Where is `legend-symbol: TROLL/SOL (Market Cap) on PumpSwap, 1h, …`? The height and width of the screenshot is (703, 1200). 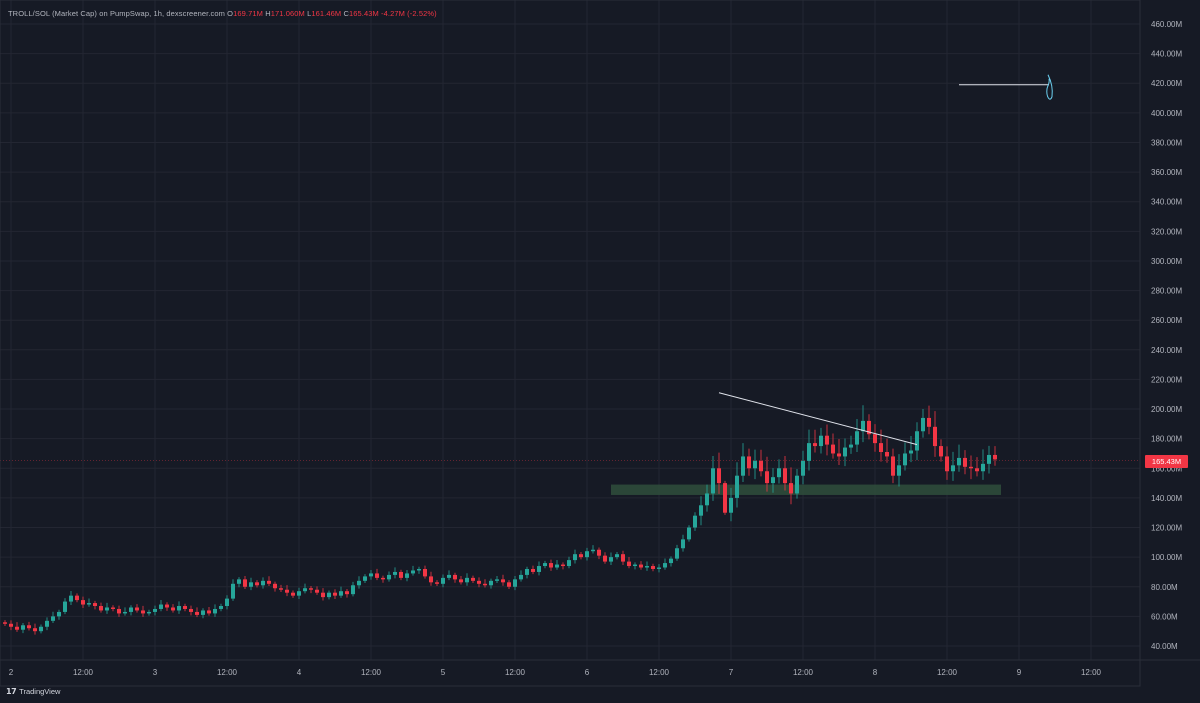 legend-symbol: TROLL/SOL (Market Cap) on PumpSwap, 1h, … is located at coordinates (116, 13).